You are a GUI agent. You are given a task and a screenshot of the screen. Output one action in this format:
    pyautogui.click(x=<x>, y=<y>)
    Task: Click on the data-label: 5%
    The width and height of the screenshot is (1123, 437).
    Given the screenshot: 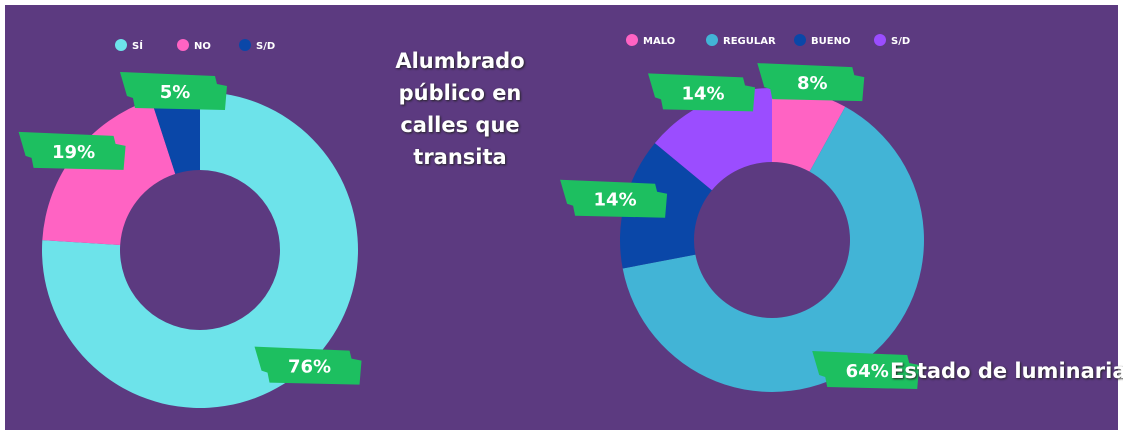 What is the action you would take?
    pyautogui.click(x=175, y=92)
    